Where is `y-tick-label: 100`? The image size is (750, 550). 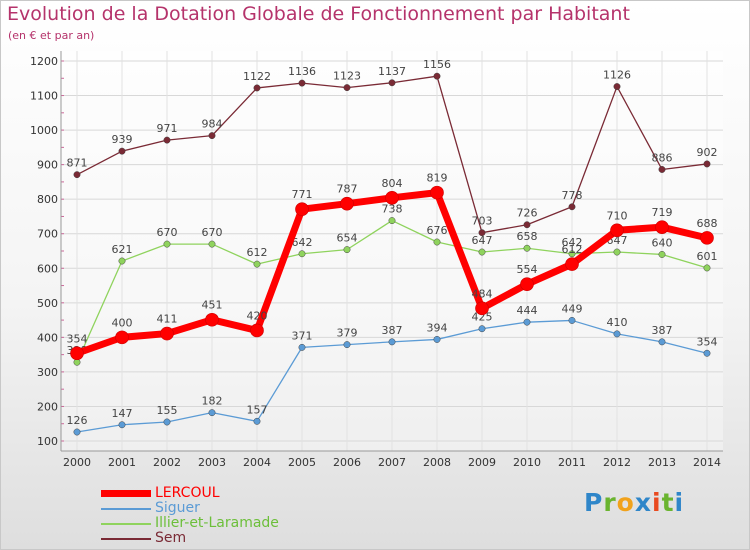
y-tick-label: 100 is located at coordinates (47, 441).